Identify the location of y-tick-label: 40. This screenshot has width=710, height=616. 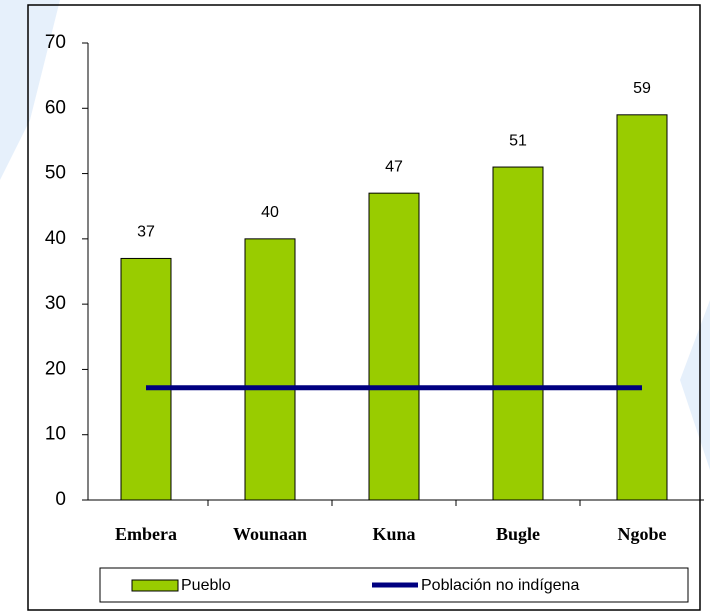
(55, 238).